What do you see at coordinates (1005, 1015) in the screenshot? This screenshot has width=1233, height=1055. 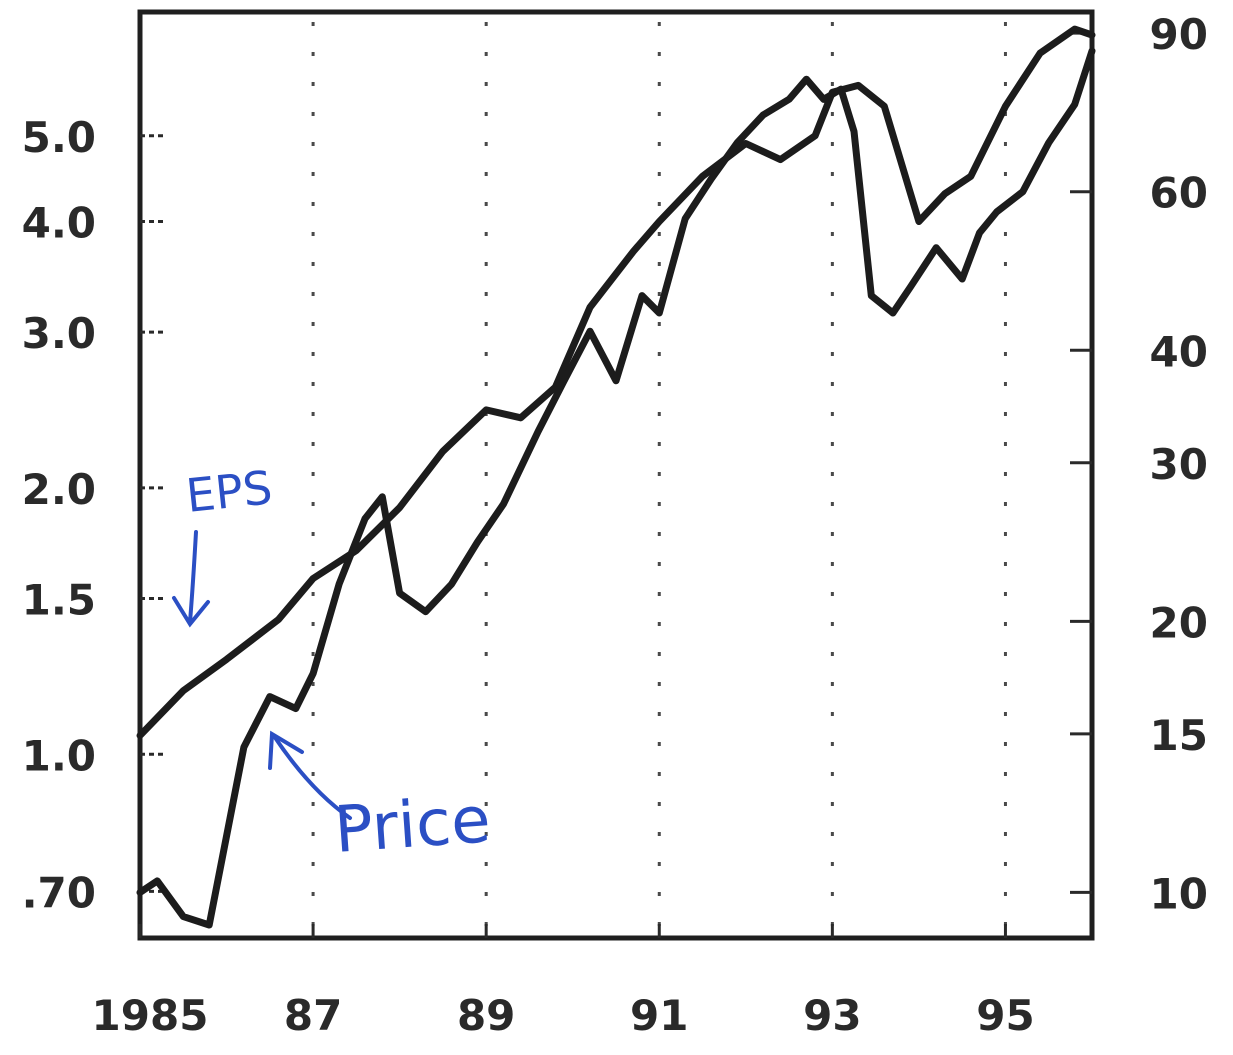 I see `x-axis-tick-label: 95` at bounding box center [1005, 1015].